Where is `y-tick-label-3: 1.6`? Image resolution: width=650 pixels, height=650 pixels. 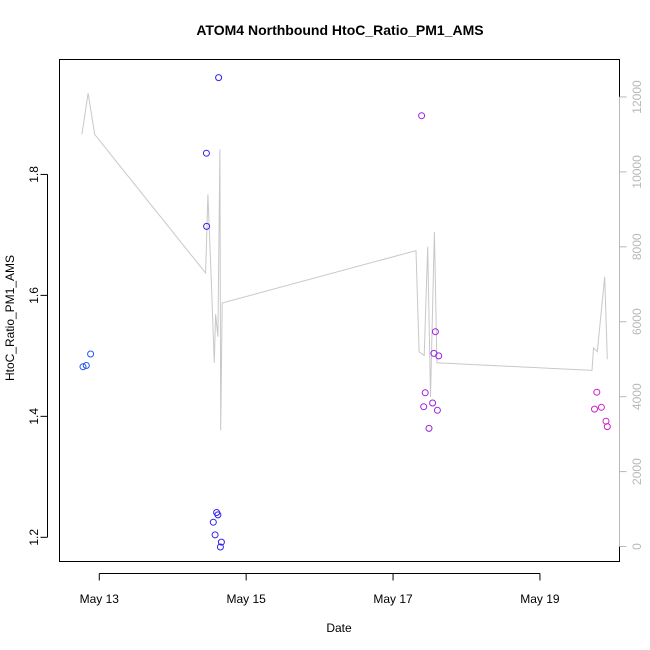
y-tick-label-3: 1.6 is located at coordinates (34, 295).